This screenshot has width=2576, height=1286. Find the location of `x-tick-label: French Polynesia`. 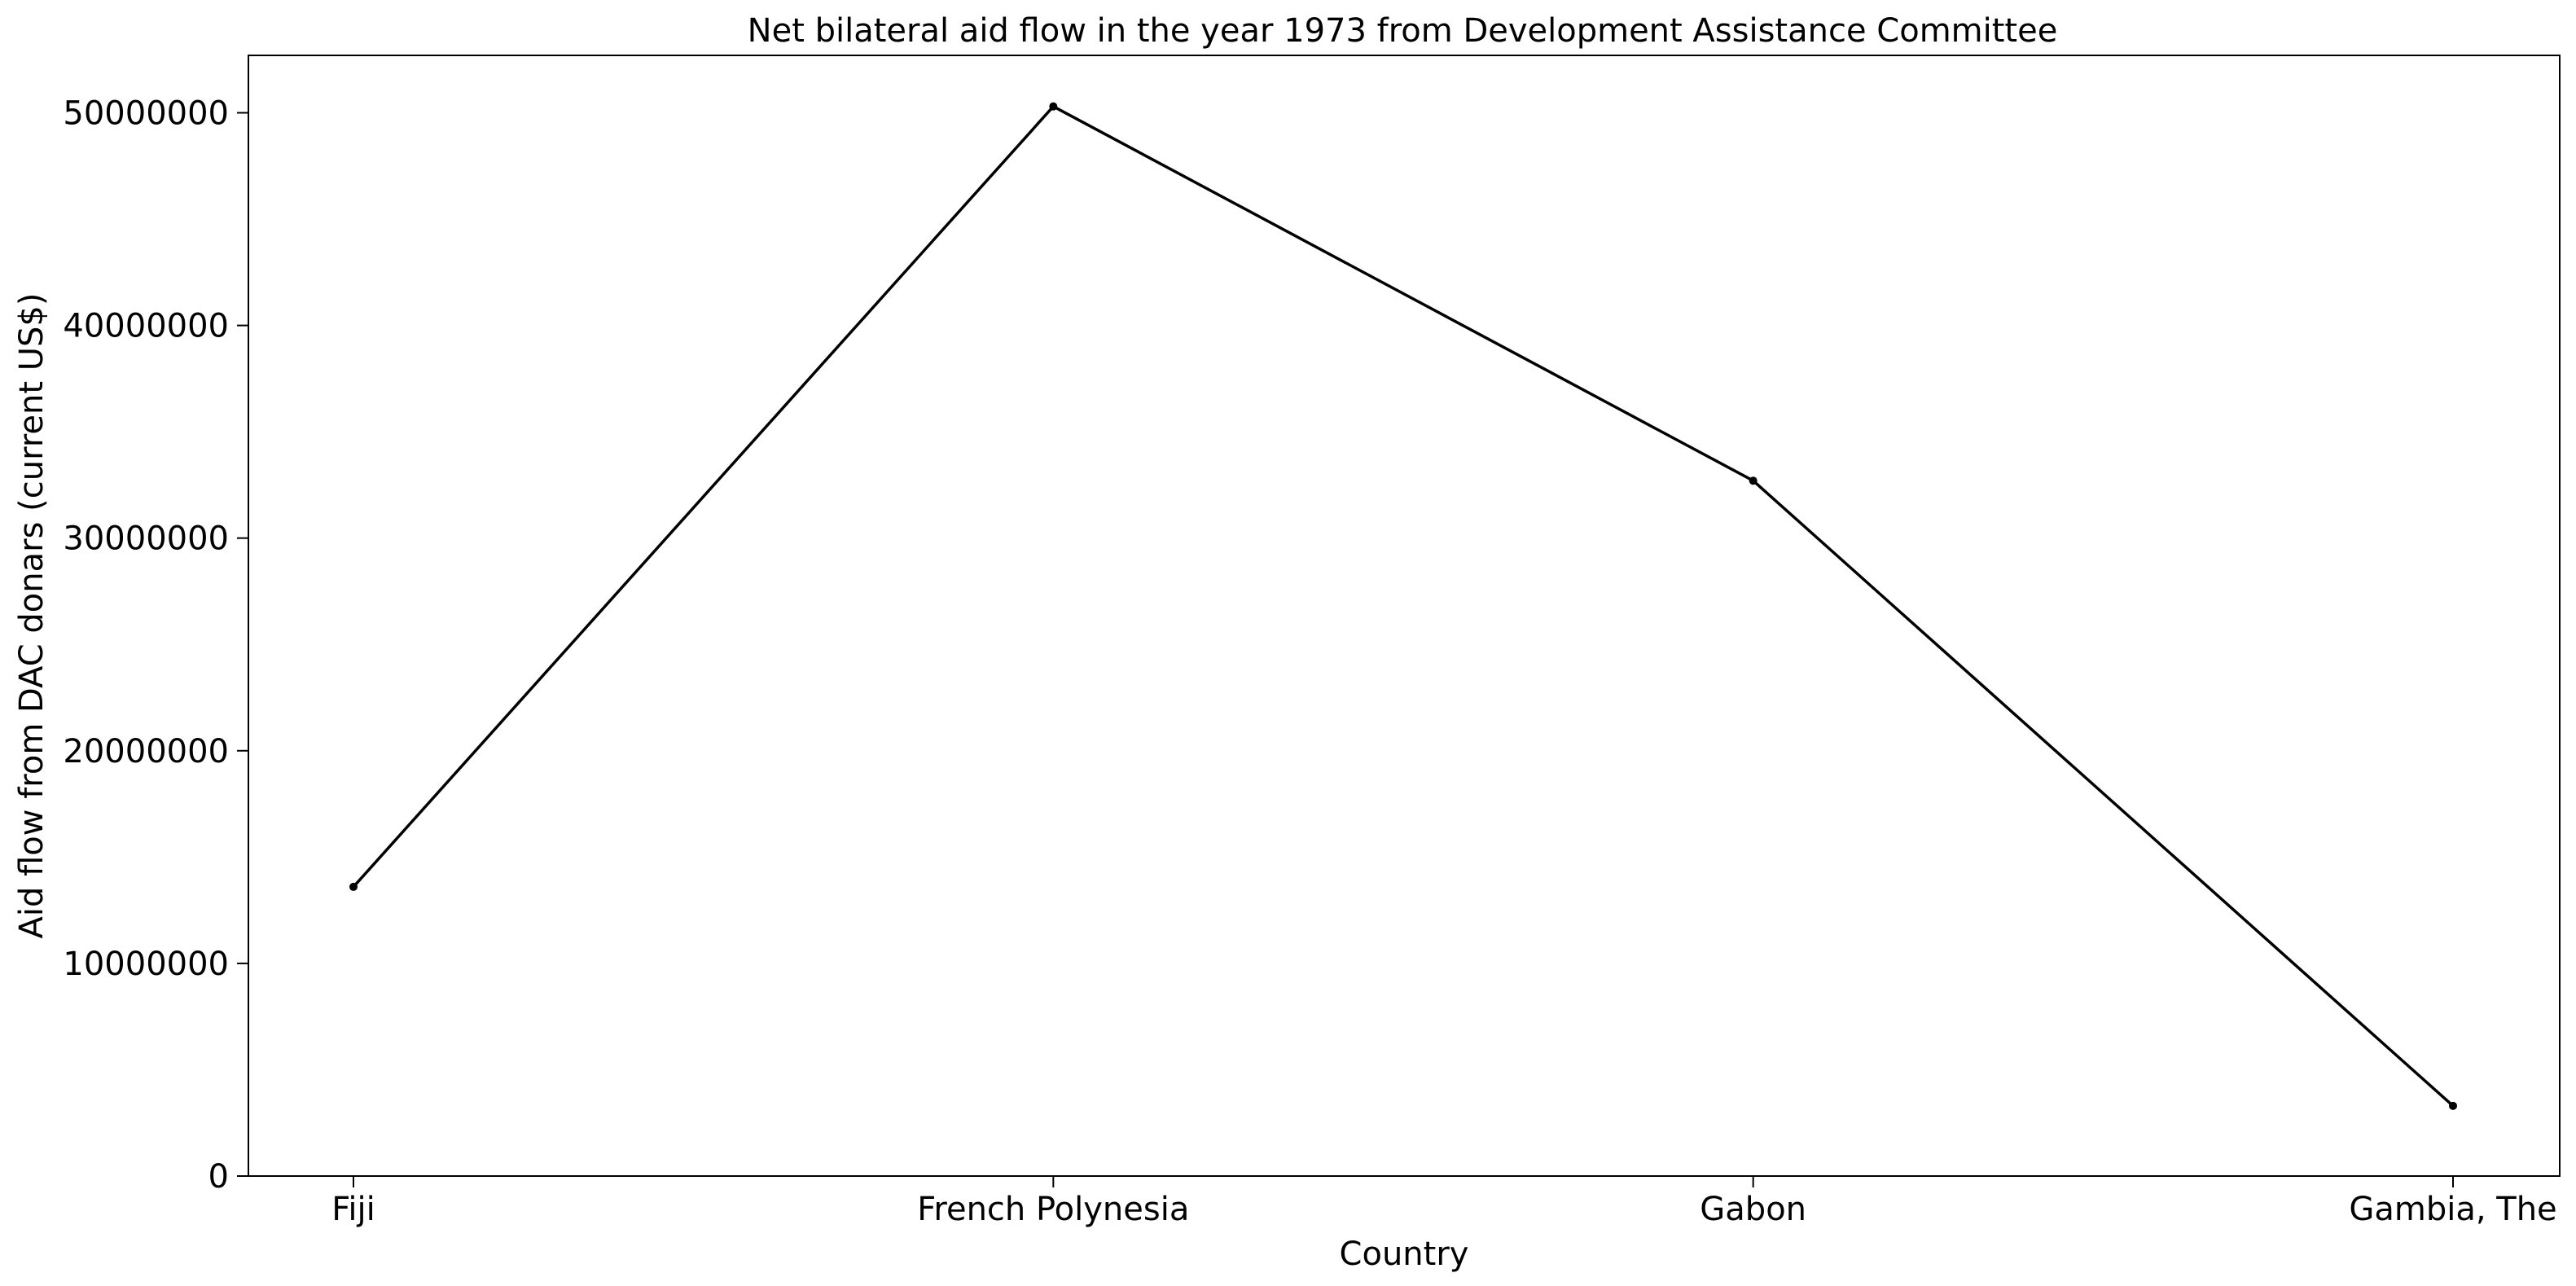

x-tick-label: French Polynesia is located at coordinates (1053, 1209).